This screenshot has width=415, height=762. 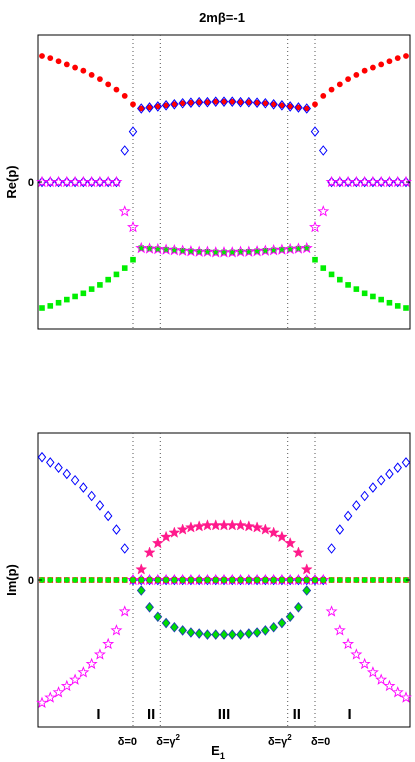 What do you see at coordinates (168, 740) in the screenshot?
I see `boundary-label-1: δ=γ2` at bounding box center [168, 740].